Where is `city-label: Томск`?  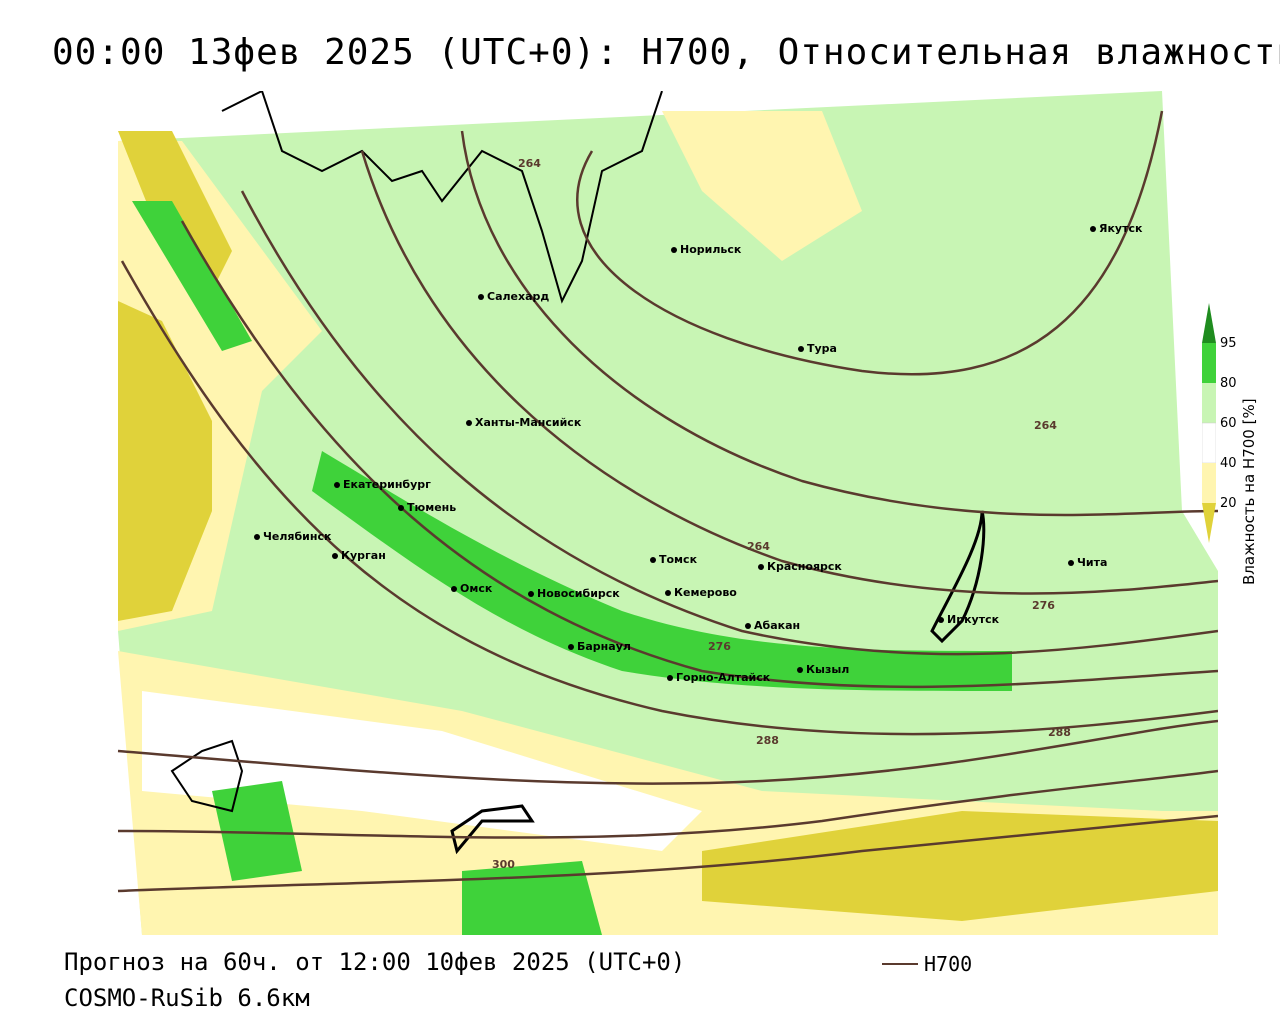 city-label: Томск is located at coordinates (678, 559).